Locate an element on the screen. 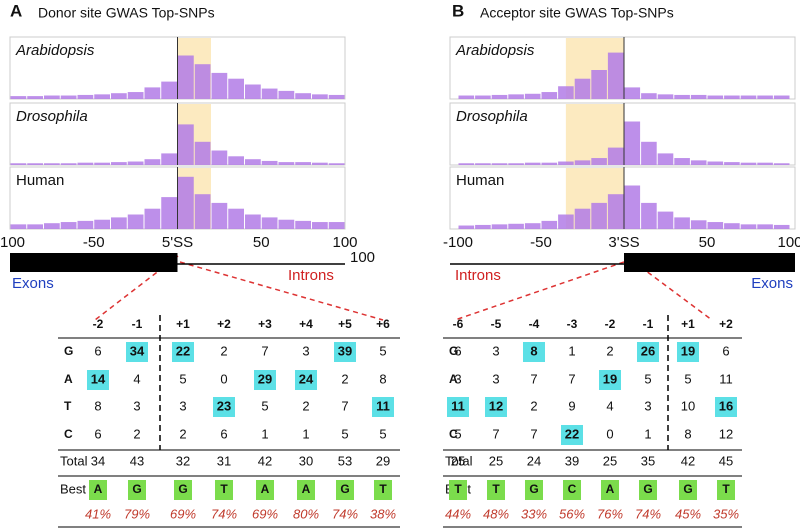 The image size is (800, 530). position-header: +5 is located at coordinates (345, 324).